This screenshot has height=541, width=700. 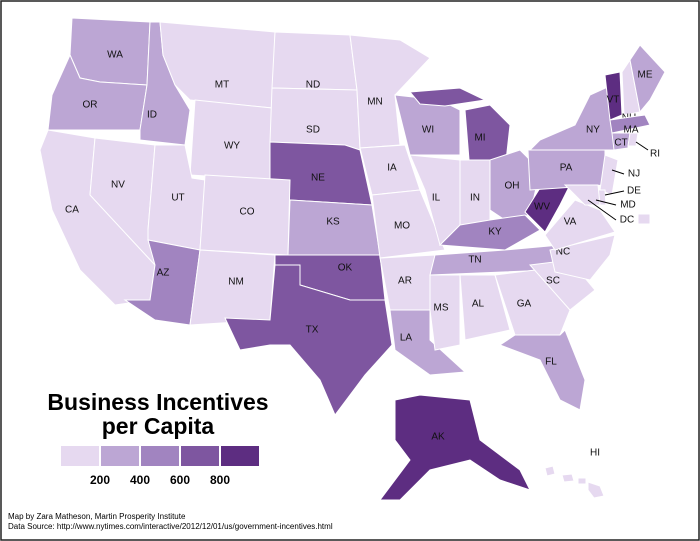 What do you see at coordinates (551, 362) in the screenshot?
I see `state-label: FL` at bounding box center [551, 362].